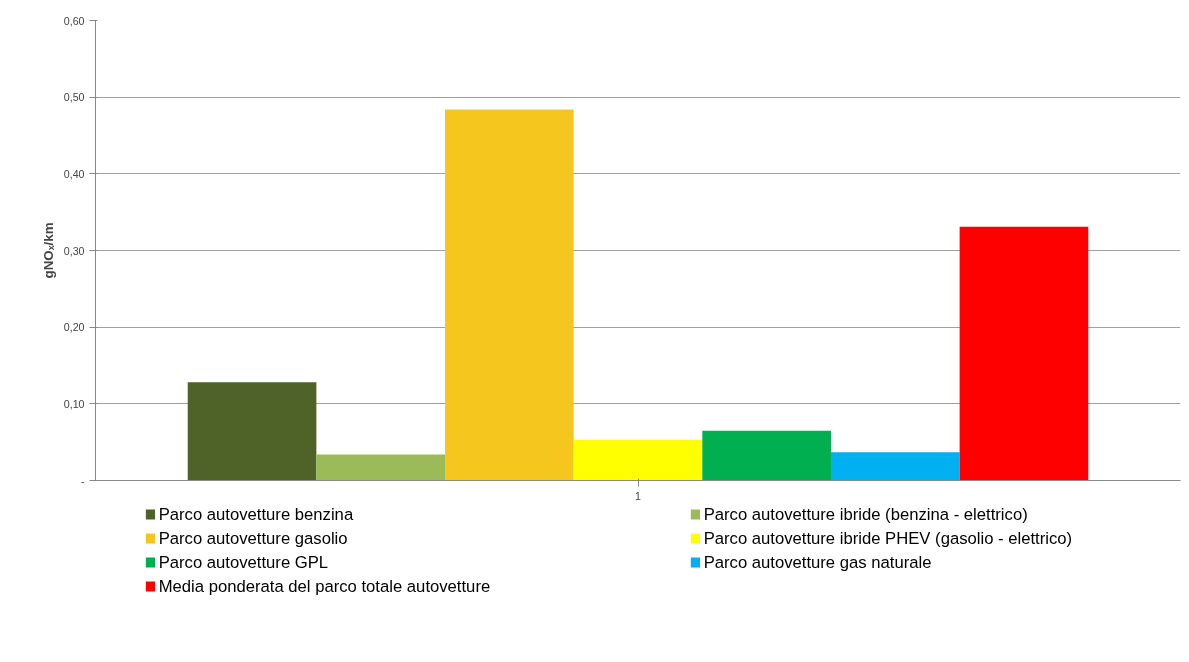  Describe the element at coordinates (82, 480) in the screenshot. I see `y-tick-label: -` at that location.